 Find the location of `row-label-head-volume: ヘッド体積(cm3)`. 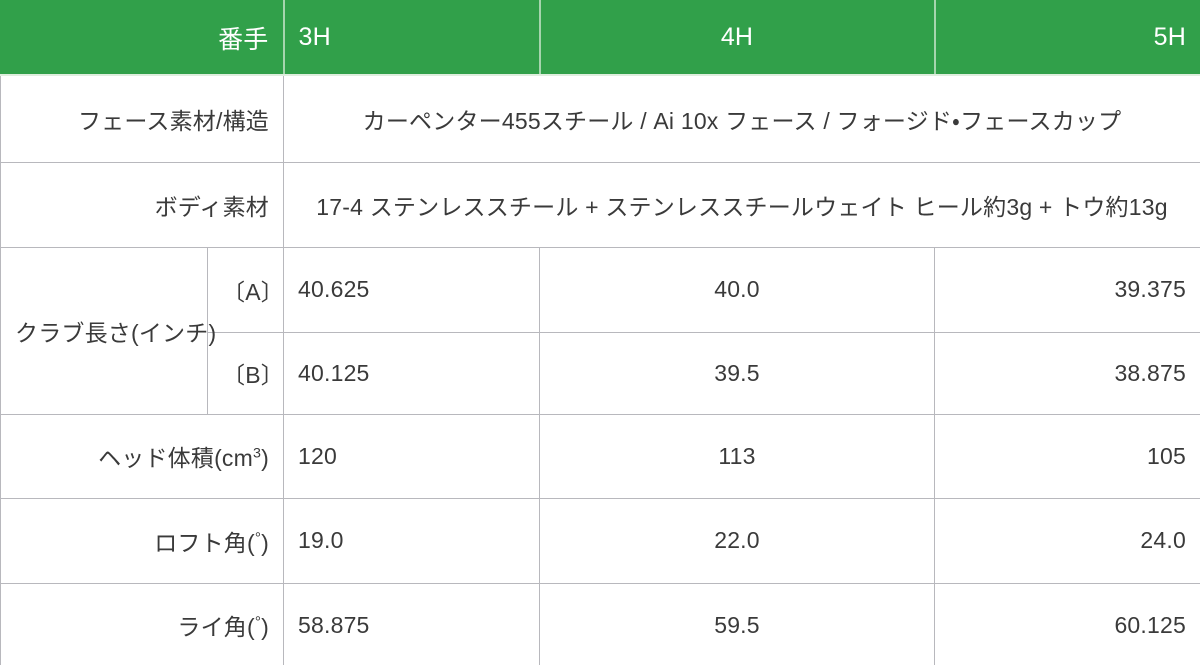

row-label-head-volume: ヘッド体積(cm3) is located at coordinates (142, 456).